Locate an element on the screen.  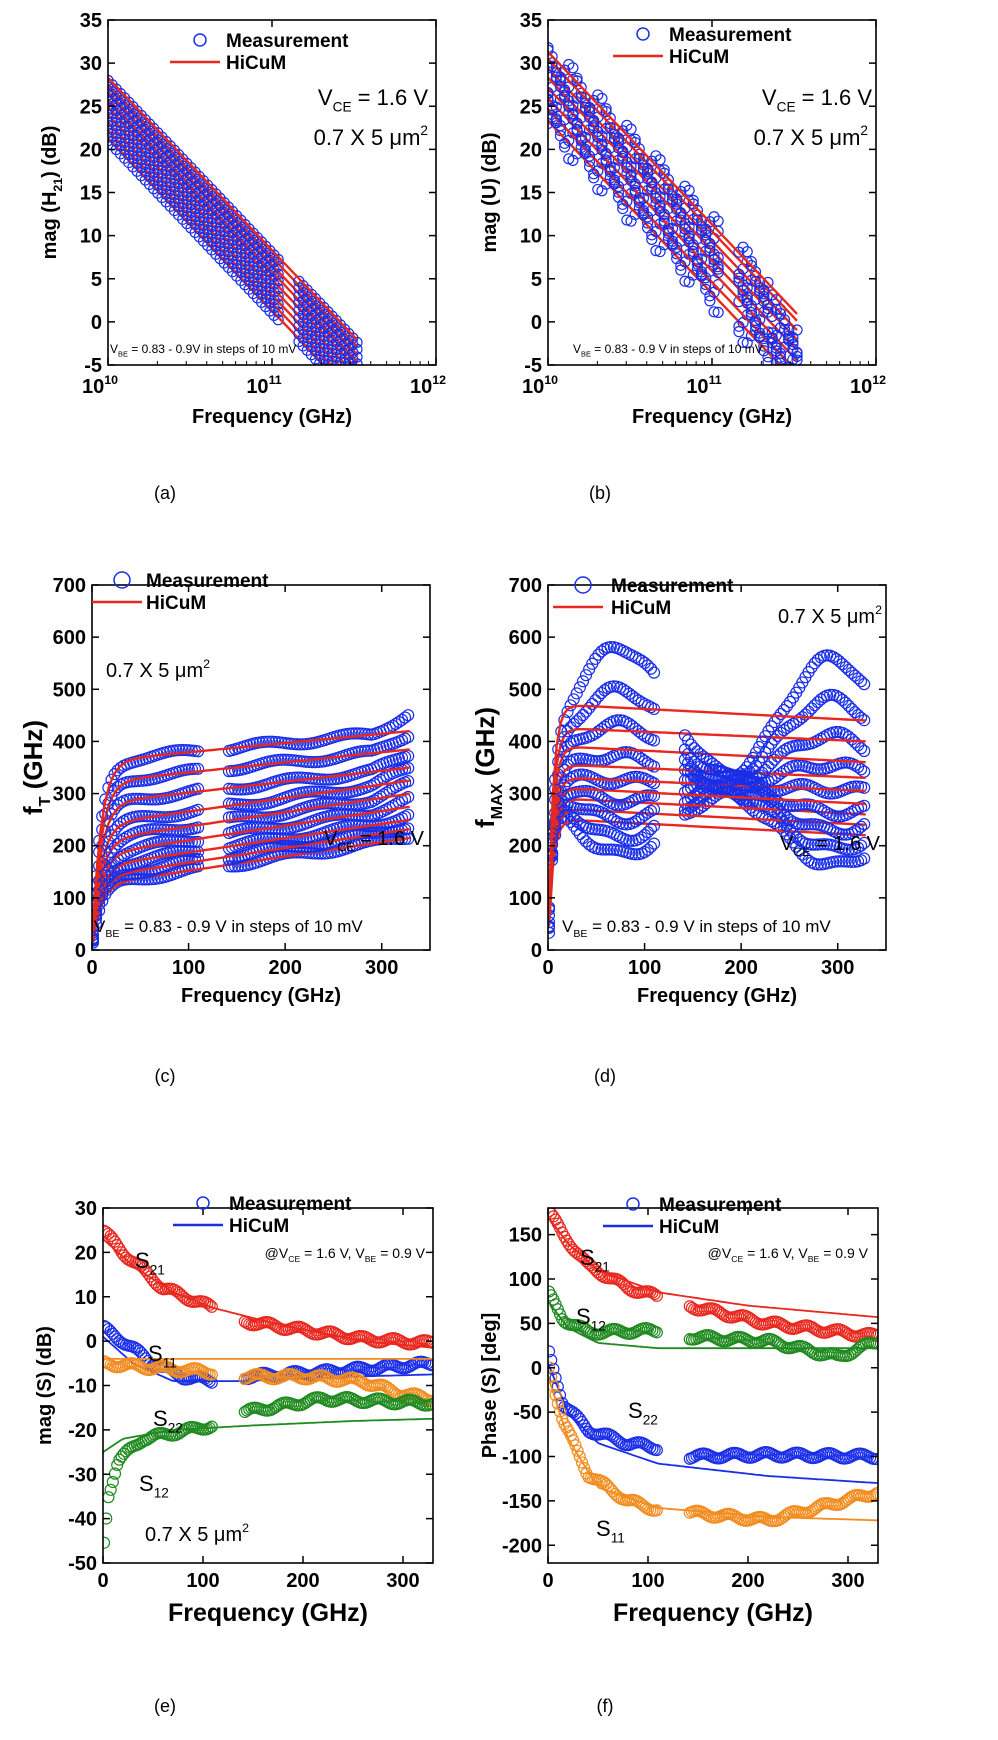
legend-model-label: HiCuM is located at coordinates (176, 603).